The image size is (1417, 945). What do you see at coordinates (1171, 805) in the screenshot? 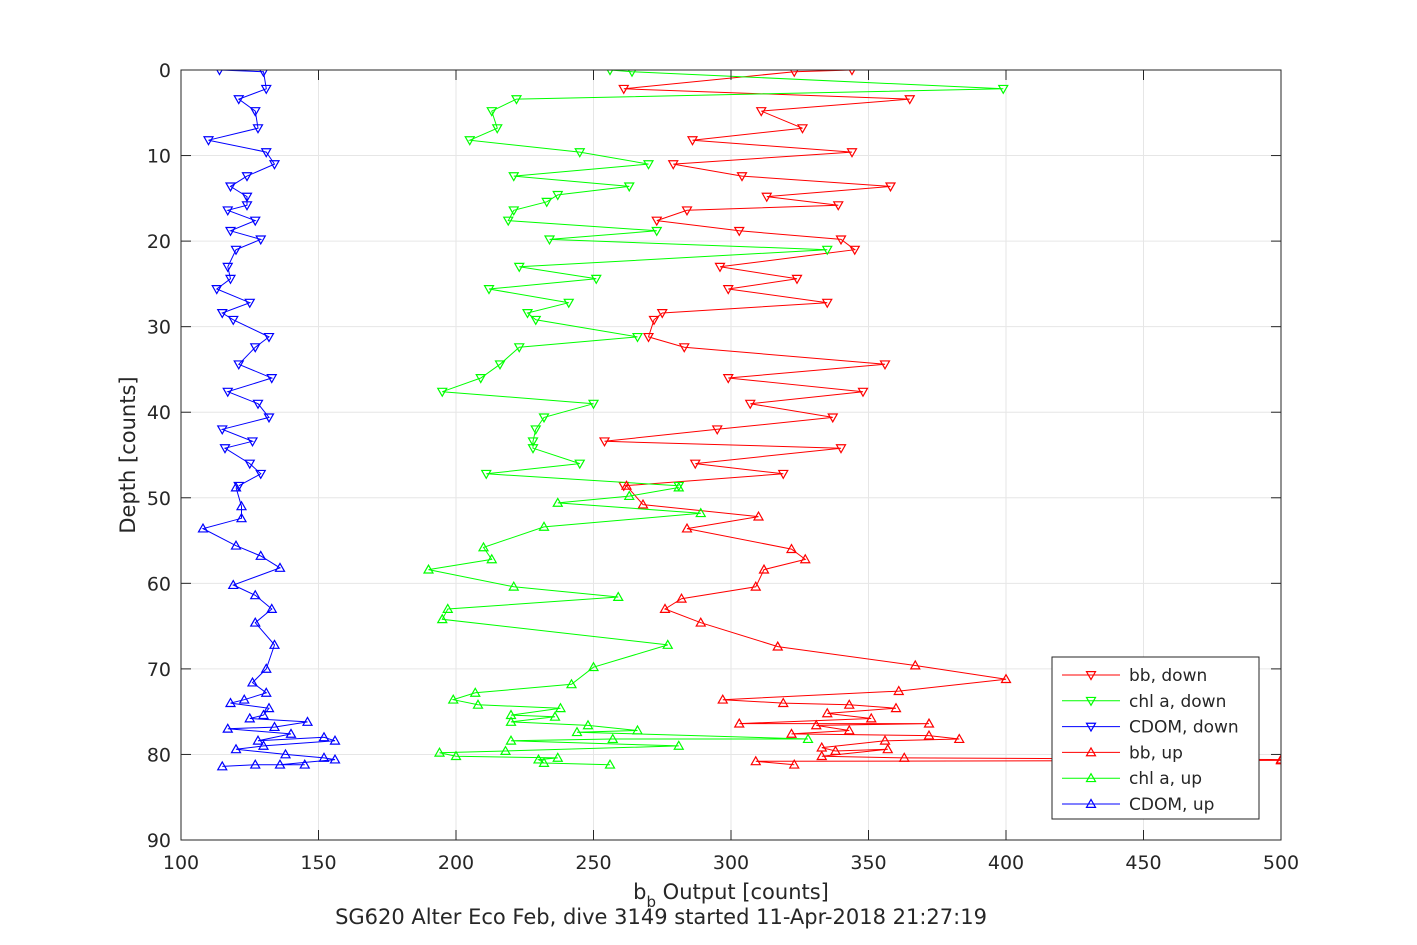
I see `legend-label: CDOM, up` at bounding box center [1171, 805].